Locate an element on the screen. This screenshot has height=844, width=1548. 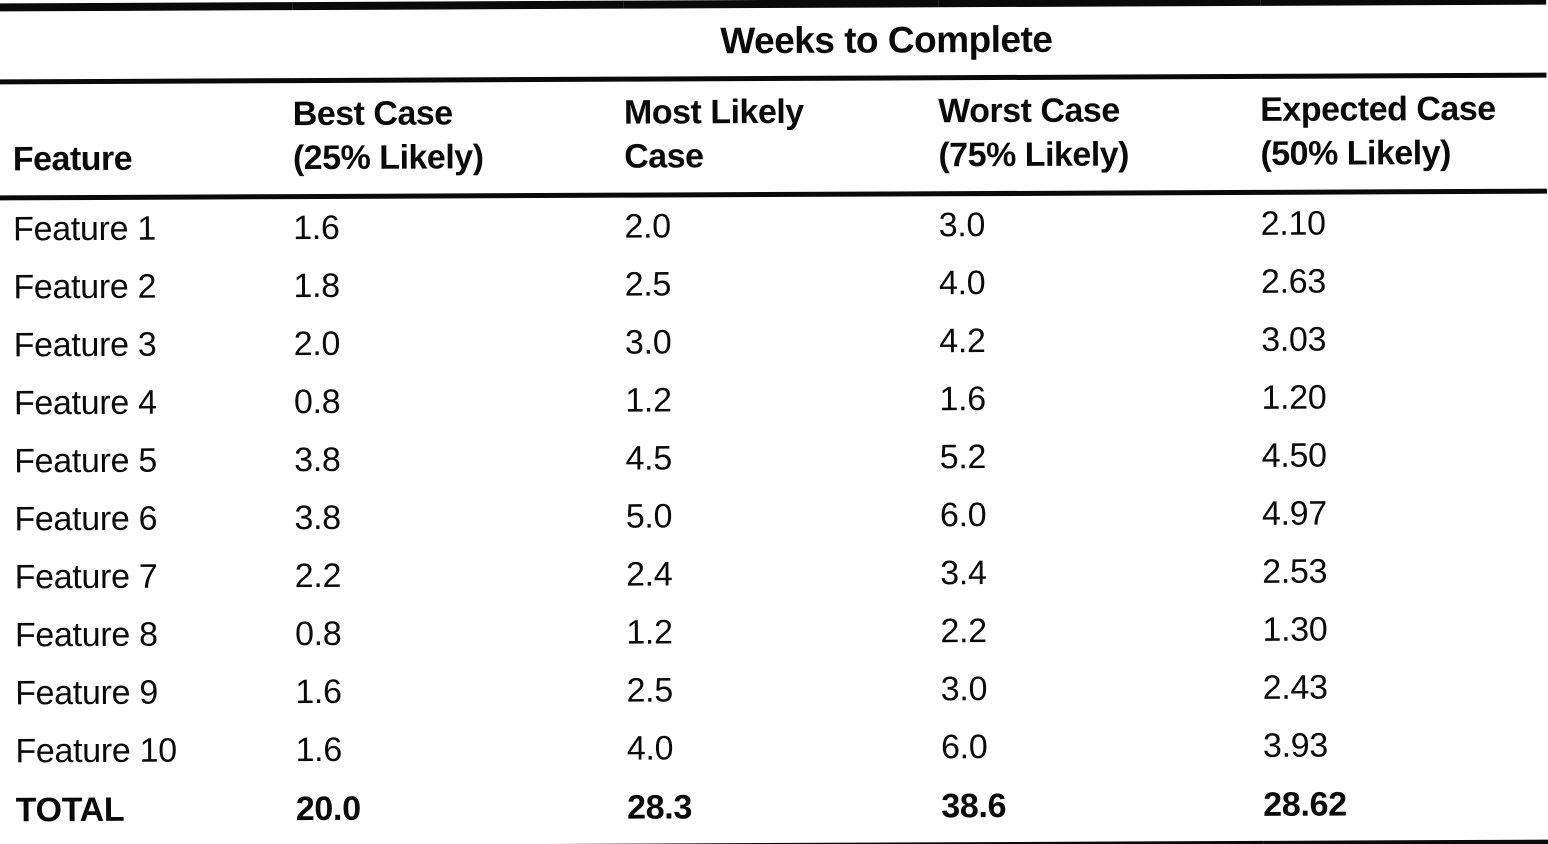
col-header-most-likely-line2: Case is located at coordinates (664, 156).